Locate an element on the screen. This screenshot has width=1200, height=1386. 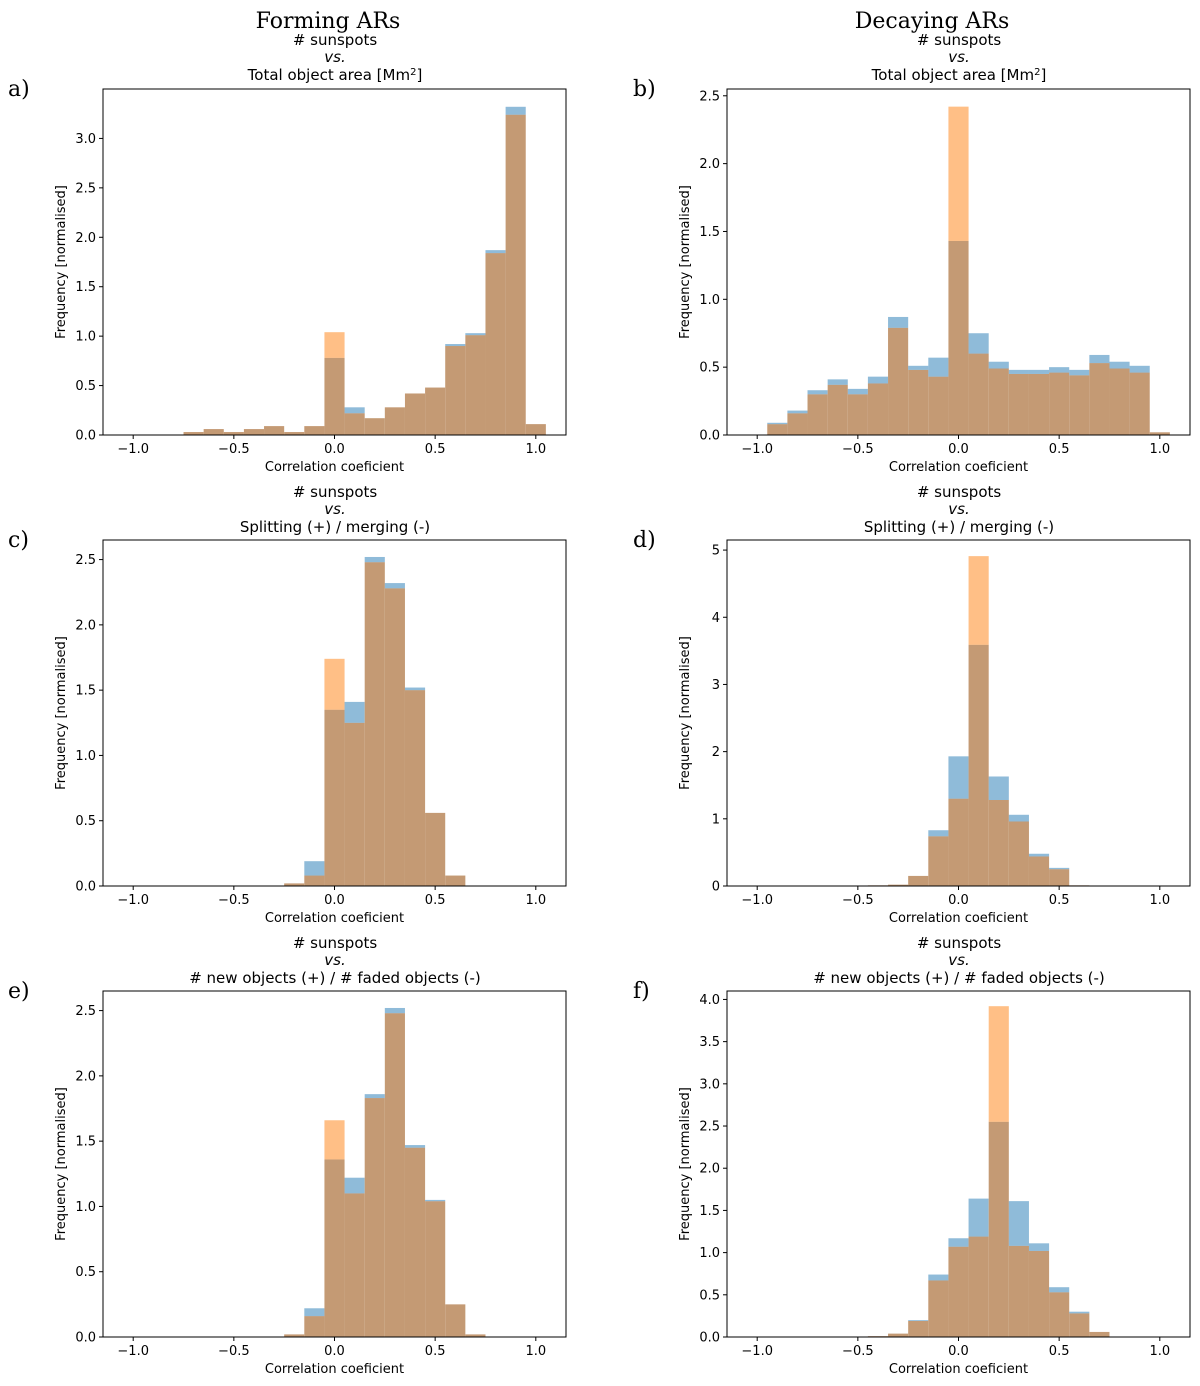
x-tick-label: 1.0 is located at coordinates (1159, 449).